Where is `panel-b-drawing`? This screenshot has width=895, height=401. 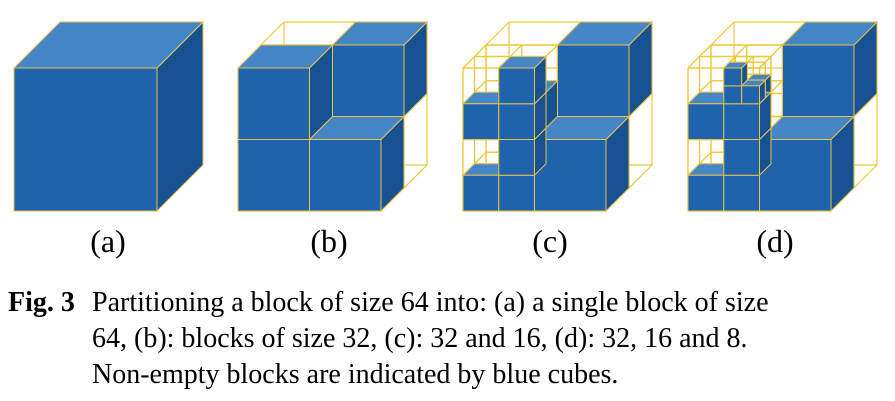
panel-b-drawing is located at coordinates (332, 116).